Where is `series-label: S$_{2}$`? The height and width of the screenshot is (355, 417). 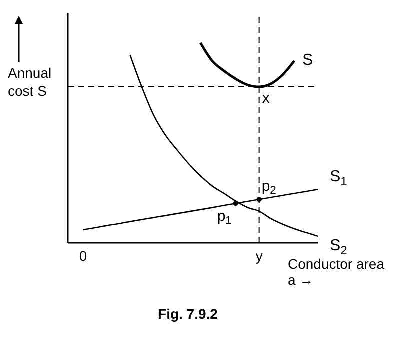
series-label: S$_{2}$ is located at coordinates (339, 247).